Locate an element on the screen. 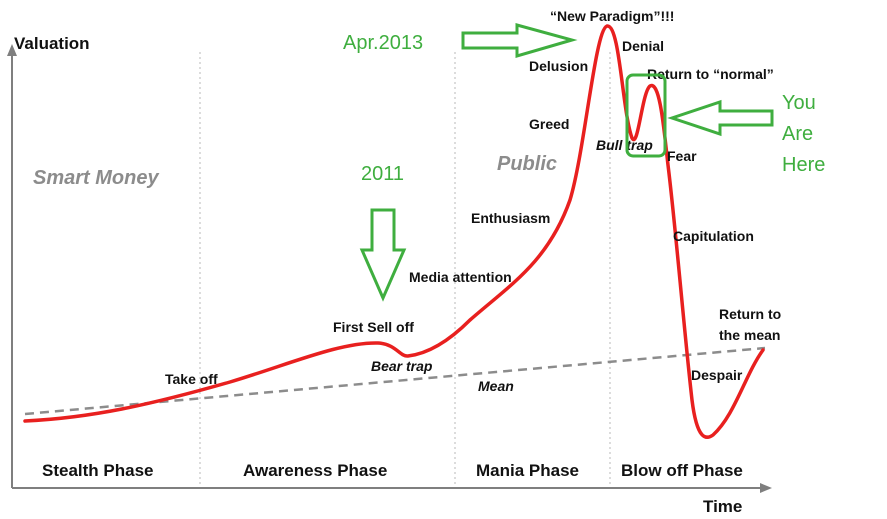 Image resolution: width=887 pixels, height=519 pixels. right-arrow-icon is located at coordinates (519, 40).